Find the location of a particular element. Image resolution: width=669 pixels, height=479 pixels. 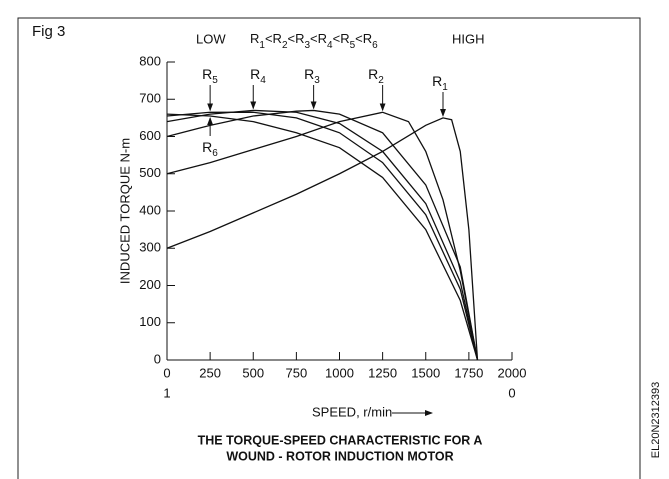

slip-tick-label: 0 is located at coordinates (511, 392).